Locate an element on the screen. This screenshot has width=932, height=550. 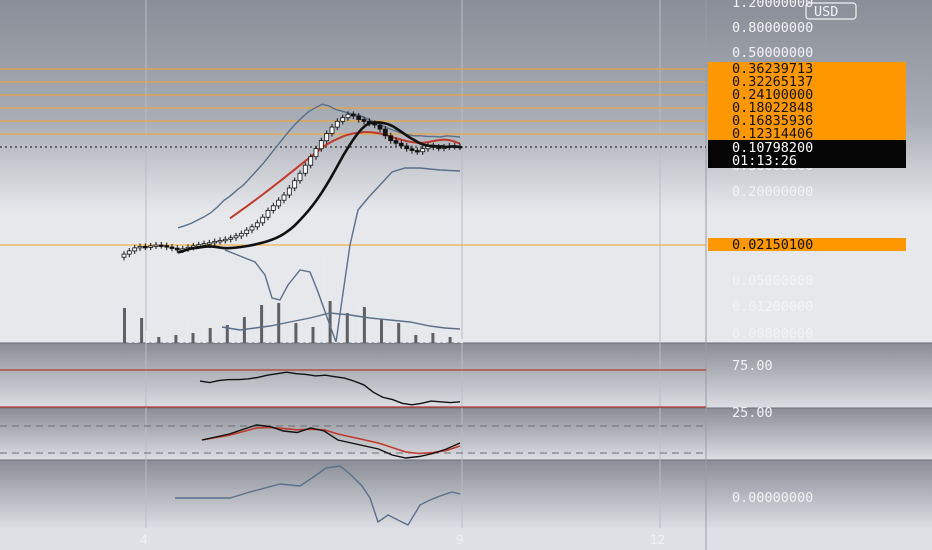
time-tick-label: 9 is located at coordinates (460, 540).